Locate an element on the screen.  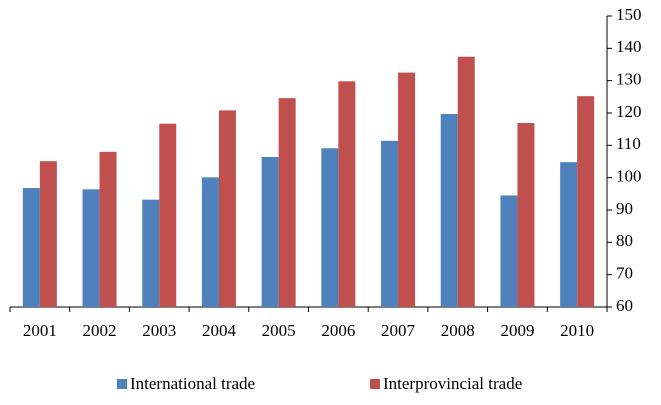
x-tick-label: 2010 is located at coordinates (577, 330).